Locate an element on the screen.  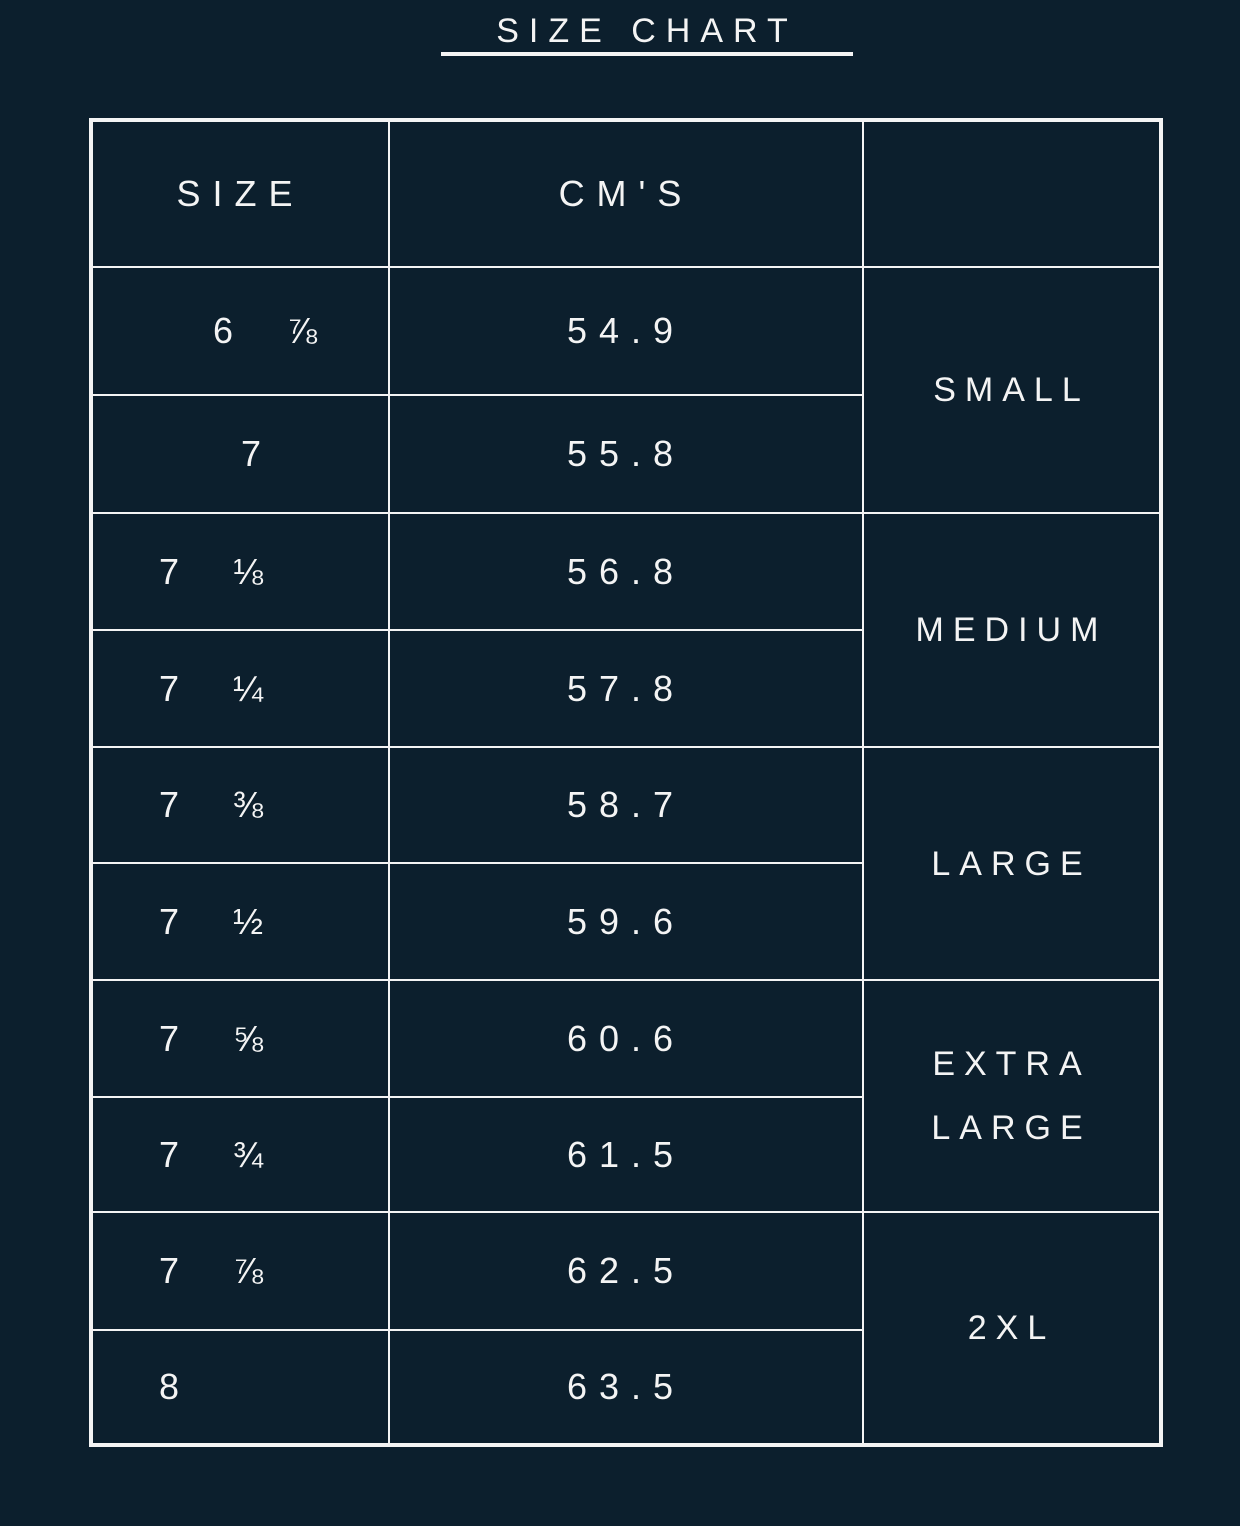
size-cell: 6 ⅞ is located at coordinates (240, 331).